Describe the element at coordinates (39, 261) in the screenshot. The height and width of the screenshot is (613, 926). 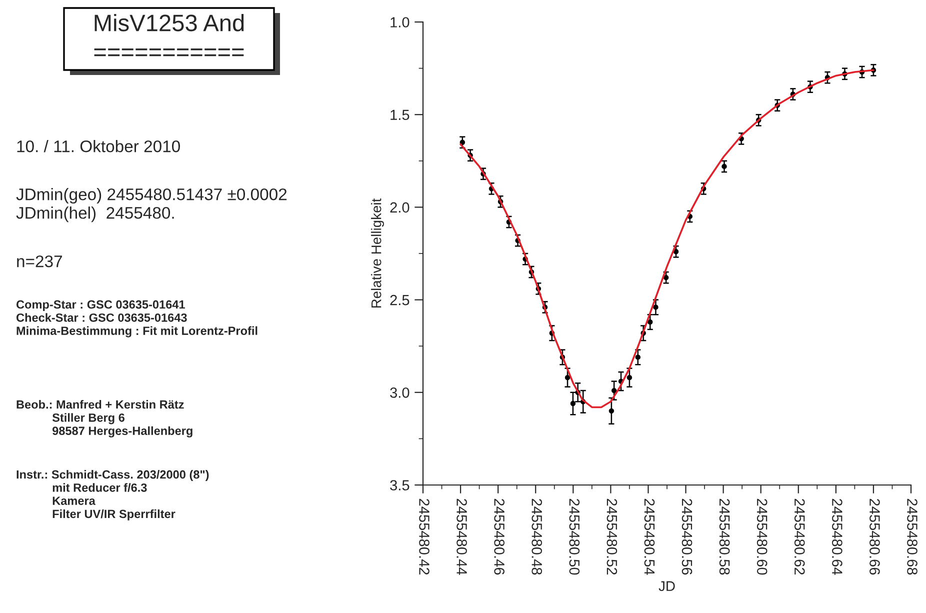
I see `text: n=237` at that location.